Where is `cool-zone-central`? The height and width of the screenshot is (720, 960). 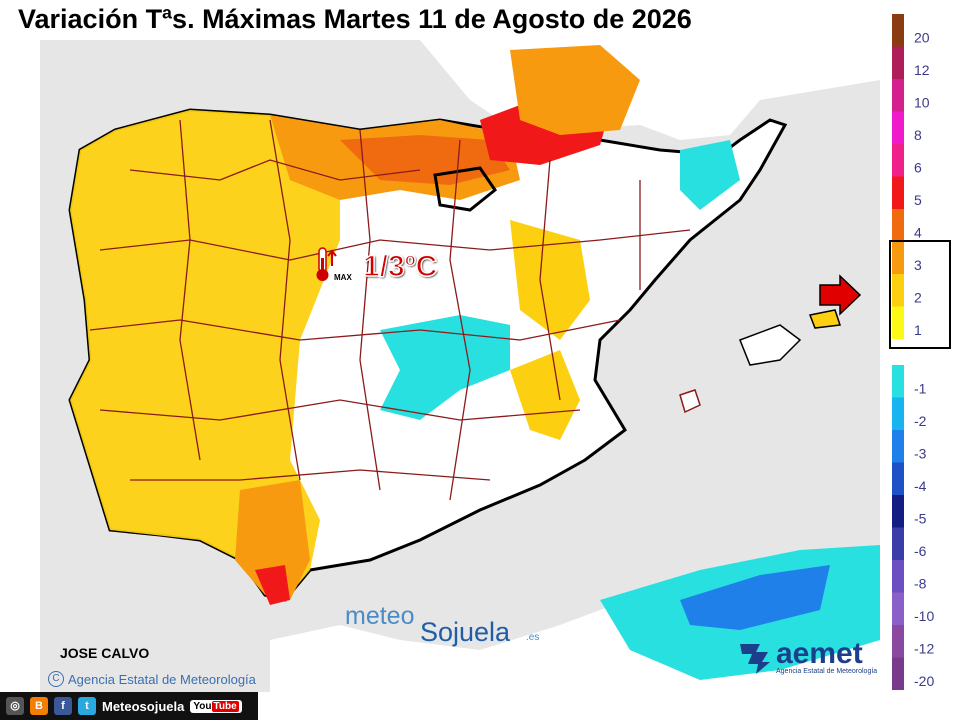
cool-zone-central is located at coordinates (445, 367).